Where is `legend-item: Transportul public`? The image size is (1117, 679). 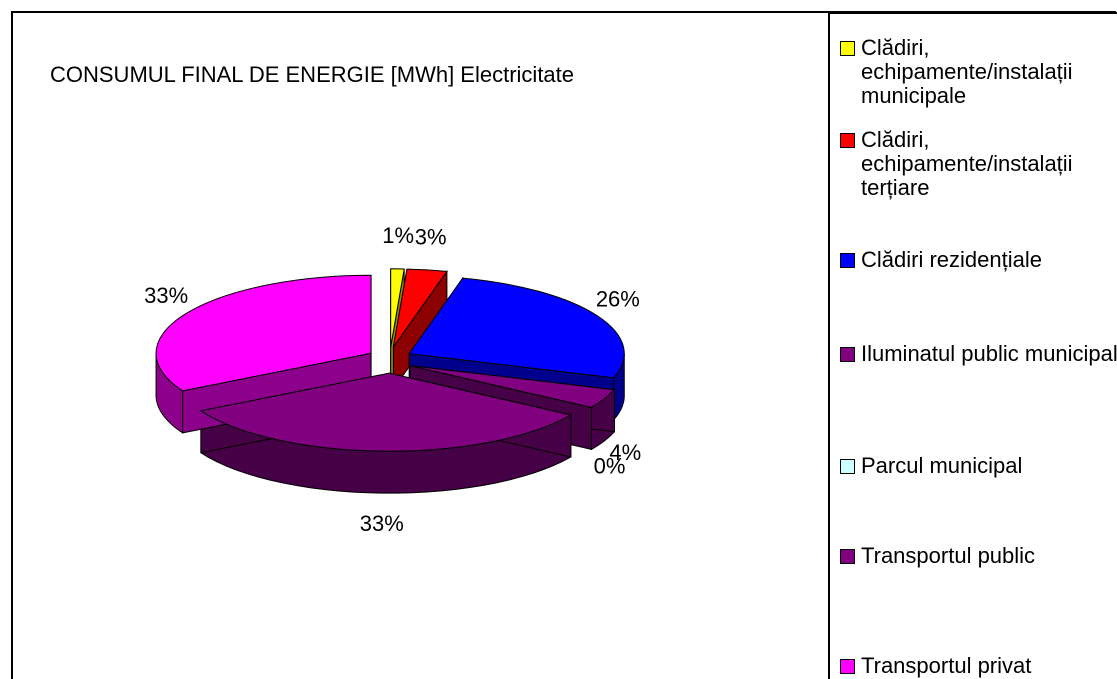
legend-item: Transportul public is located at coordinates (978, 556).